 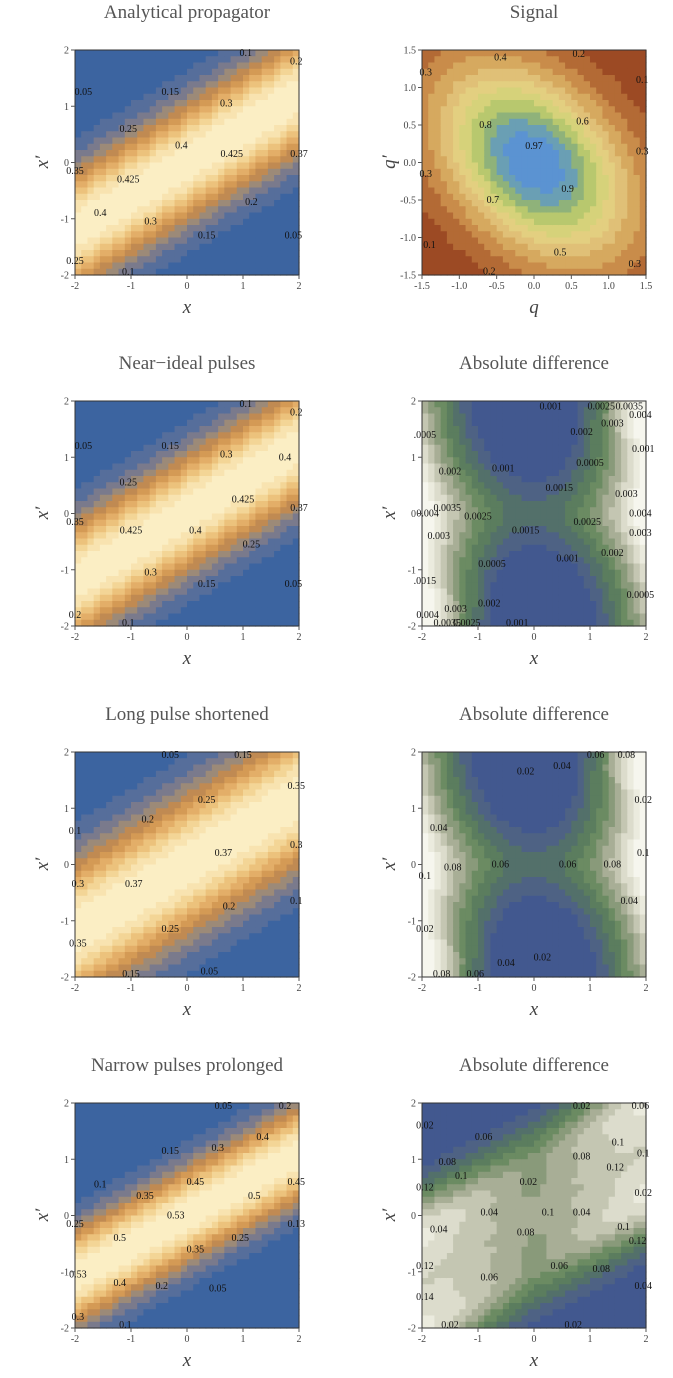 What do you see at coordinates (640, 533) in the screenshot?
I see `contour-label: 0.003` at bounding box center [640, 533].